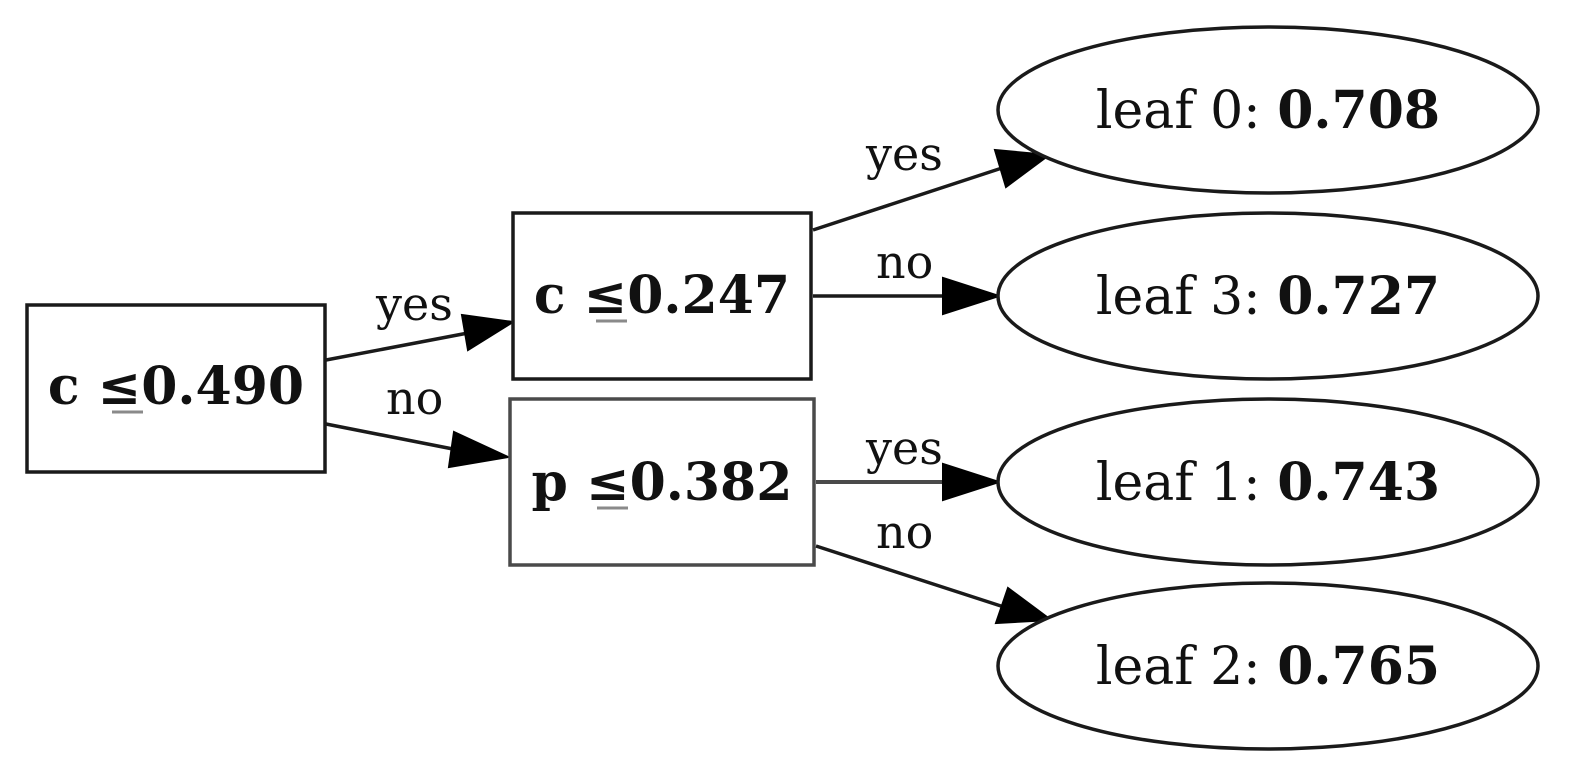 Image resolution: width=1570 pixels, height=782 pixels. I want to click on leaf-value: 0.708, so click(1358, 110).